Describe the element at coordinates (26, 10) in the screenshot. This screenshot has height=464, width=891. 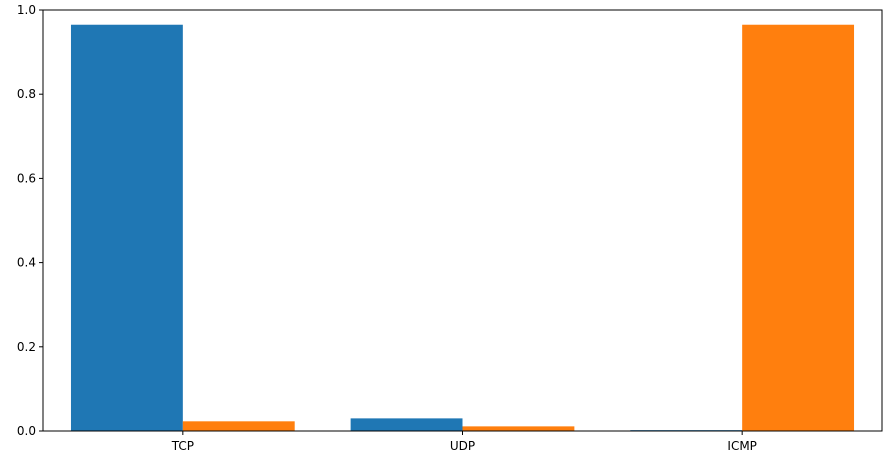
I see `y-tick-label: 1.0` at that location.